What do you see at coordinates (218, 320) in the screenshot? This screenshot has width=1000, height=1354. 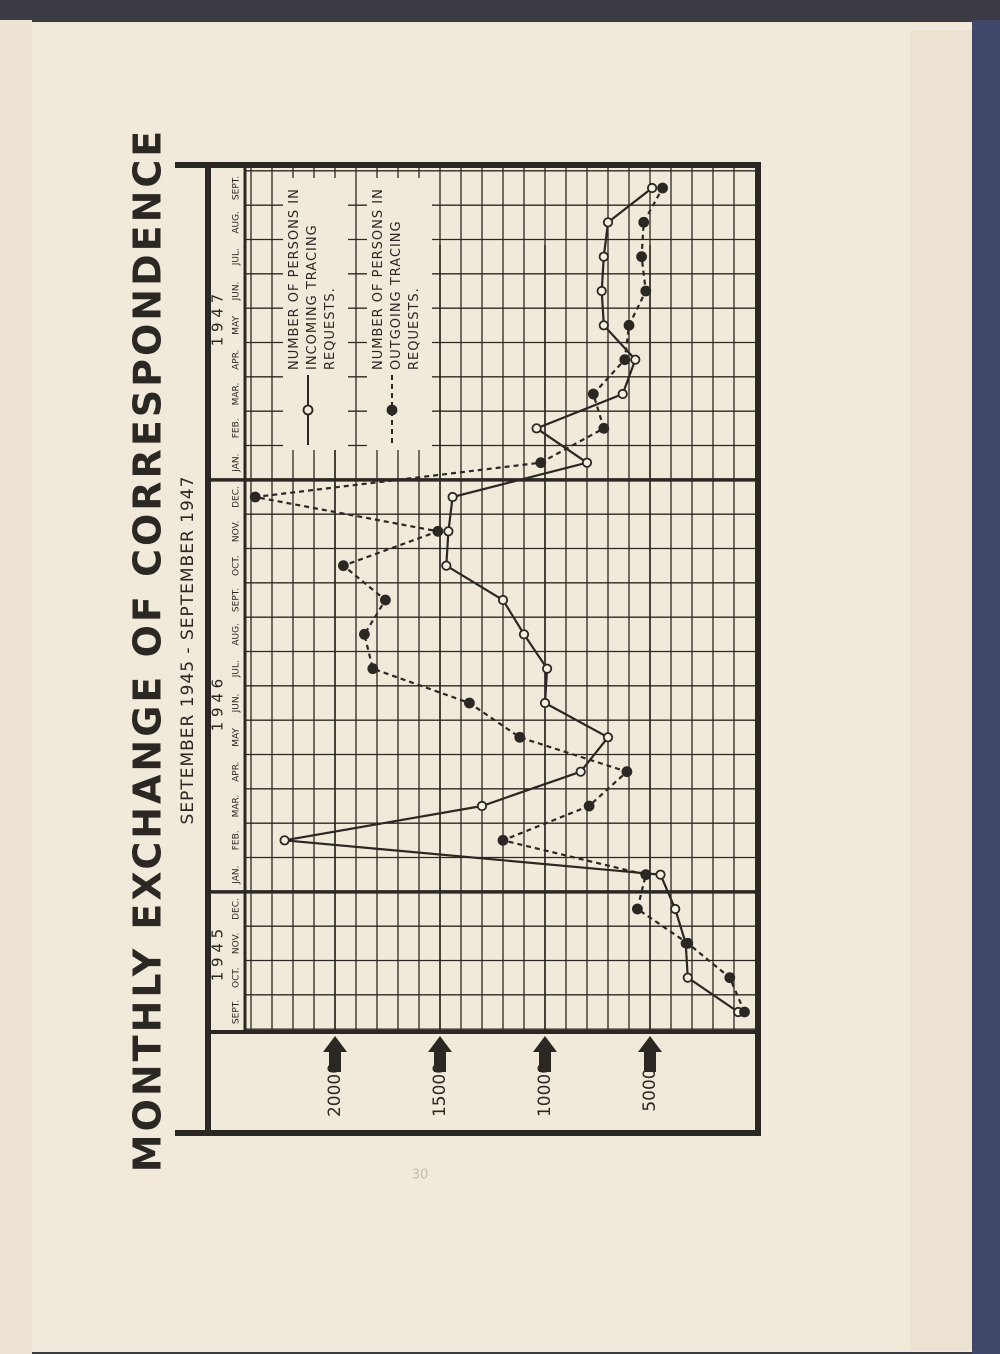 I see `year-label: 1 9 4 7` at bounding box center [218, 320].